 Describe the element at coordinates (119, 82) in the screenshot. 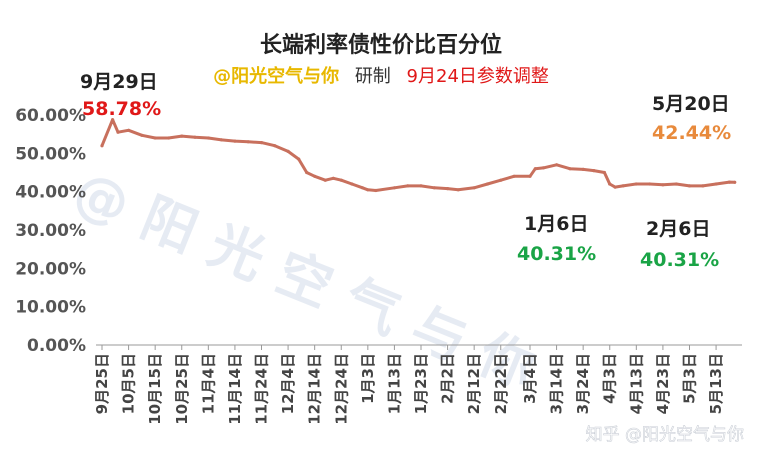

I see `annotation-sep29-date: 9月29日` at that location.